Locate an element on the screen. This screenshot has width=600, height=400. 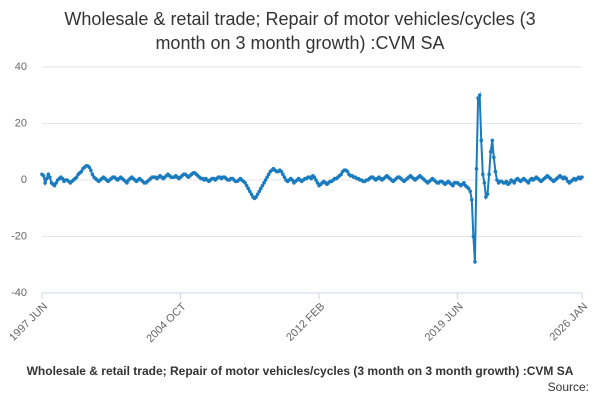
y-tick-label: -20 is located at coordinates (19, 236).